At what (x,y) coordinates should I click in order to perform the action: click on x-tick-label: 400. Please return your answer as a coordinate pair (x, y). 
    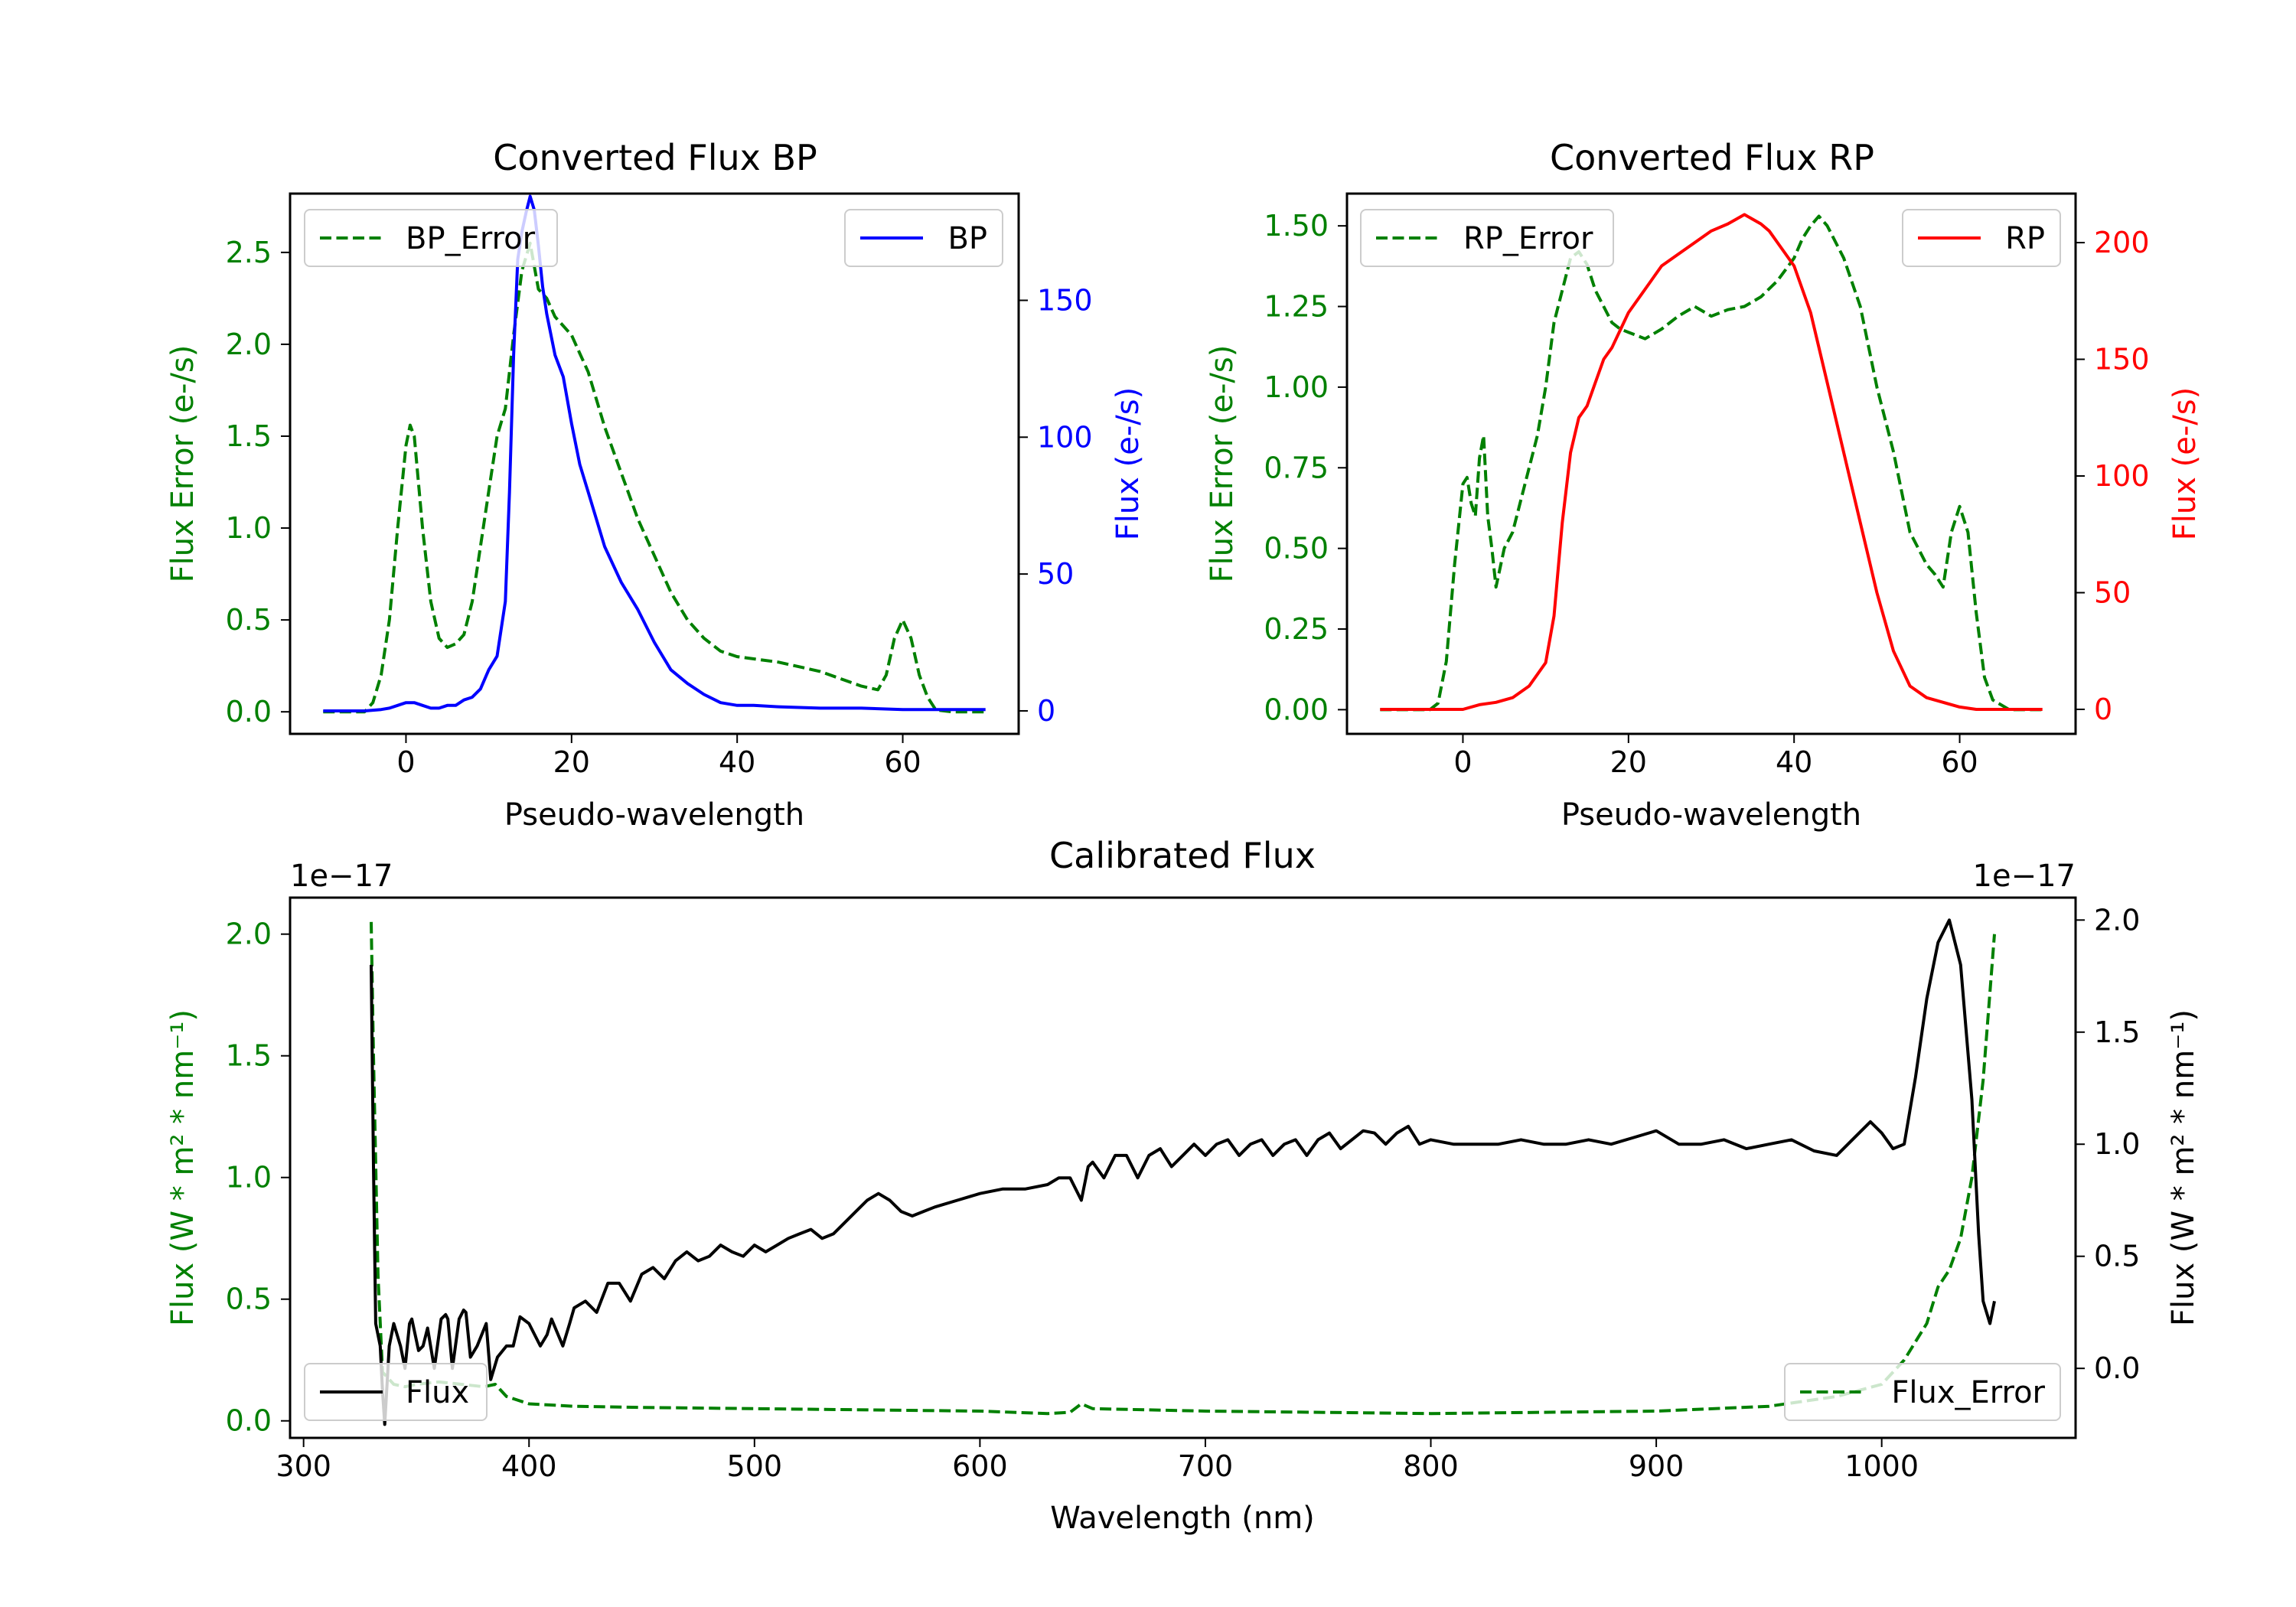
    Looking at the image, I should click on (529, 1466).